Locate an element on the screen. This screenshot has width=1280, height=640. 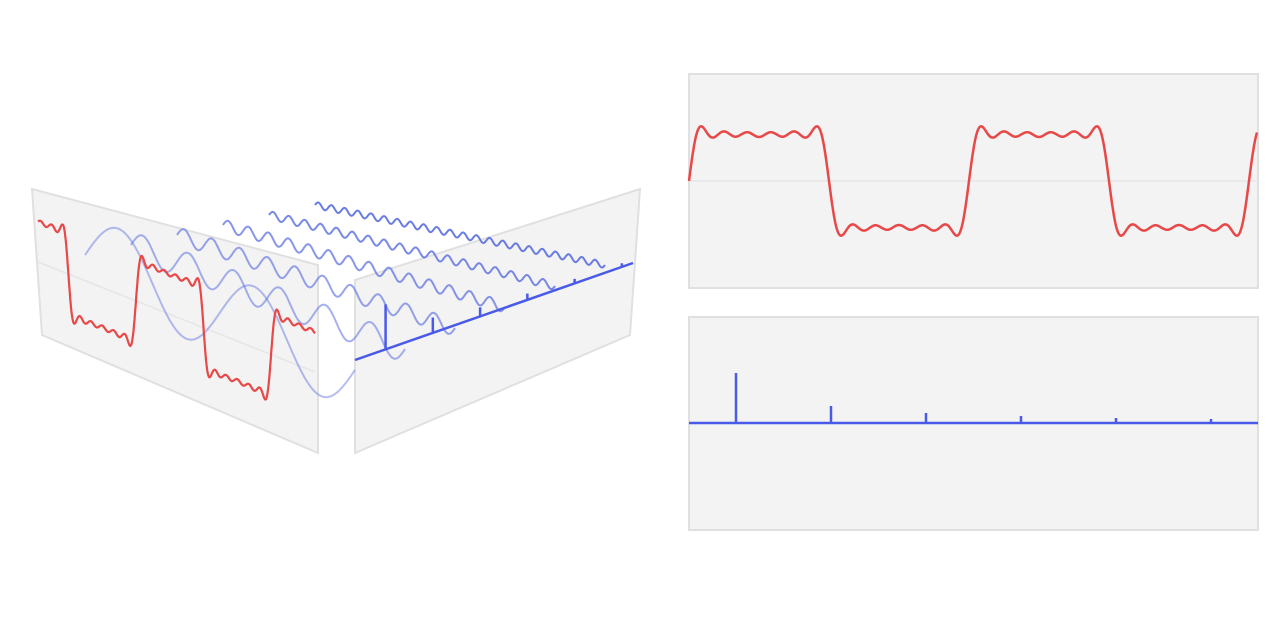
frequency-plane is located at coordinates (498, 321).